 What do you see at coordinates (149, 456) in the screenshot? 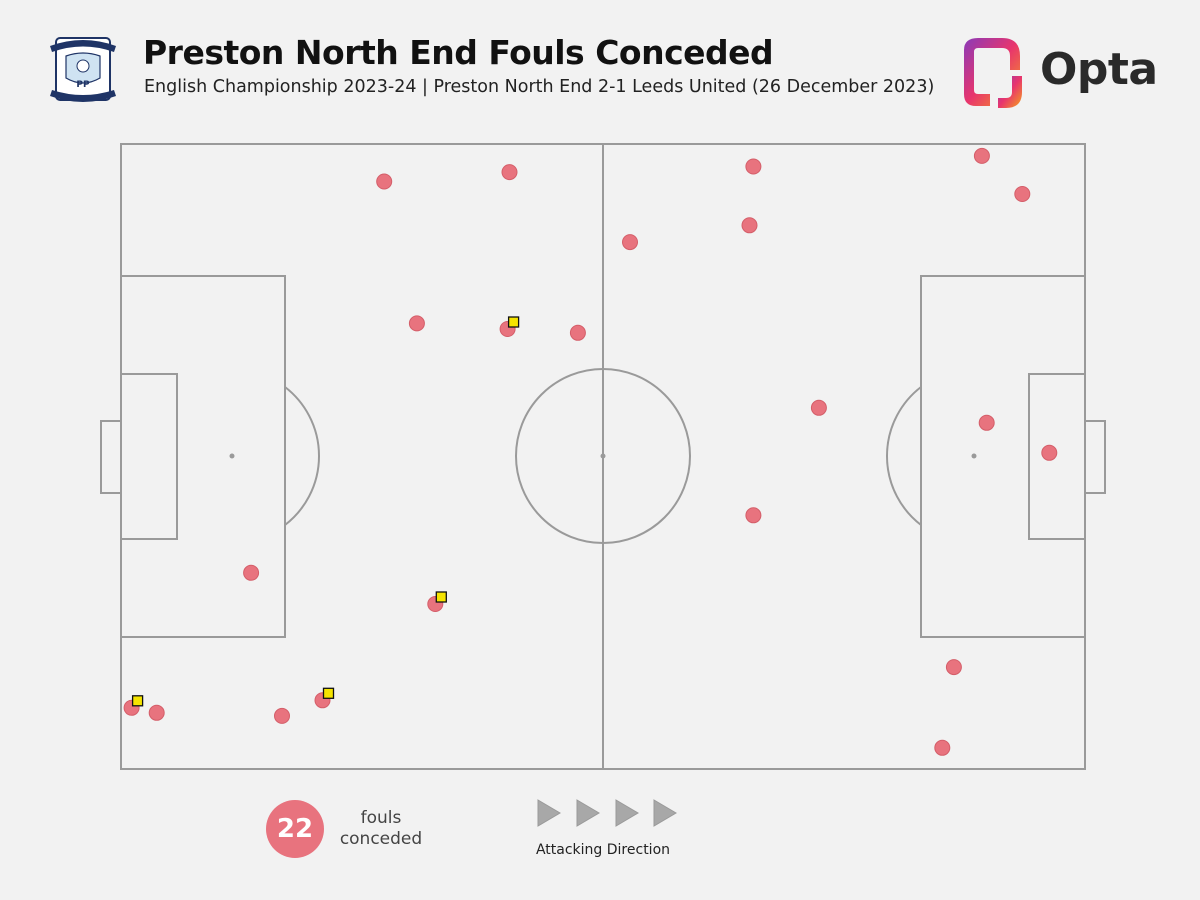
I see `left-six-yard-box` at bounding box center [149, 456].